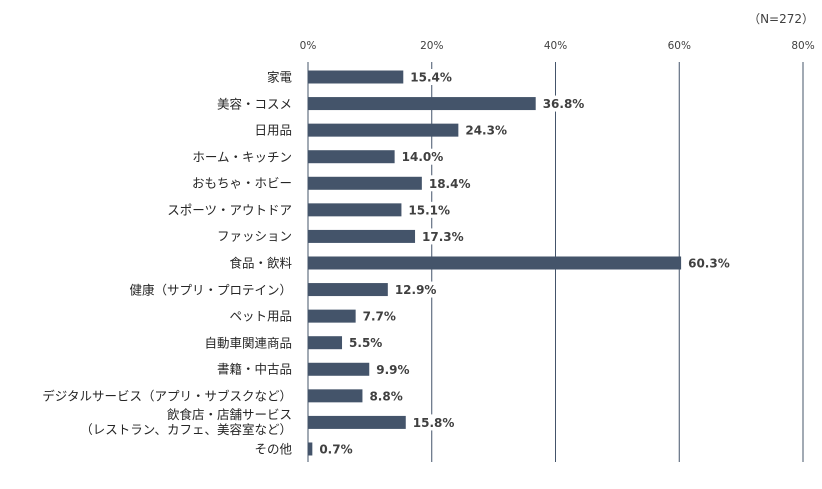 This screenshot has height=489, width=822. I want to click on value-label: 24.3%, so click(486, 131).